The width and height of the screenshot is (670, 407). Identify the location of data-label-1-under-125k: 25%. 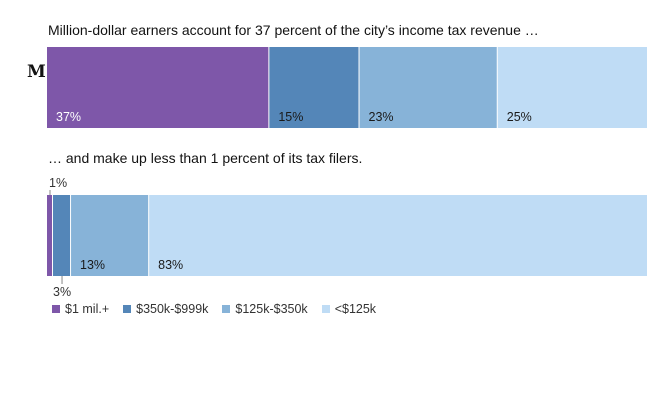
(519, 117).